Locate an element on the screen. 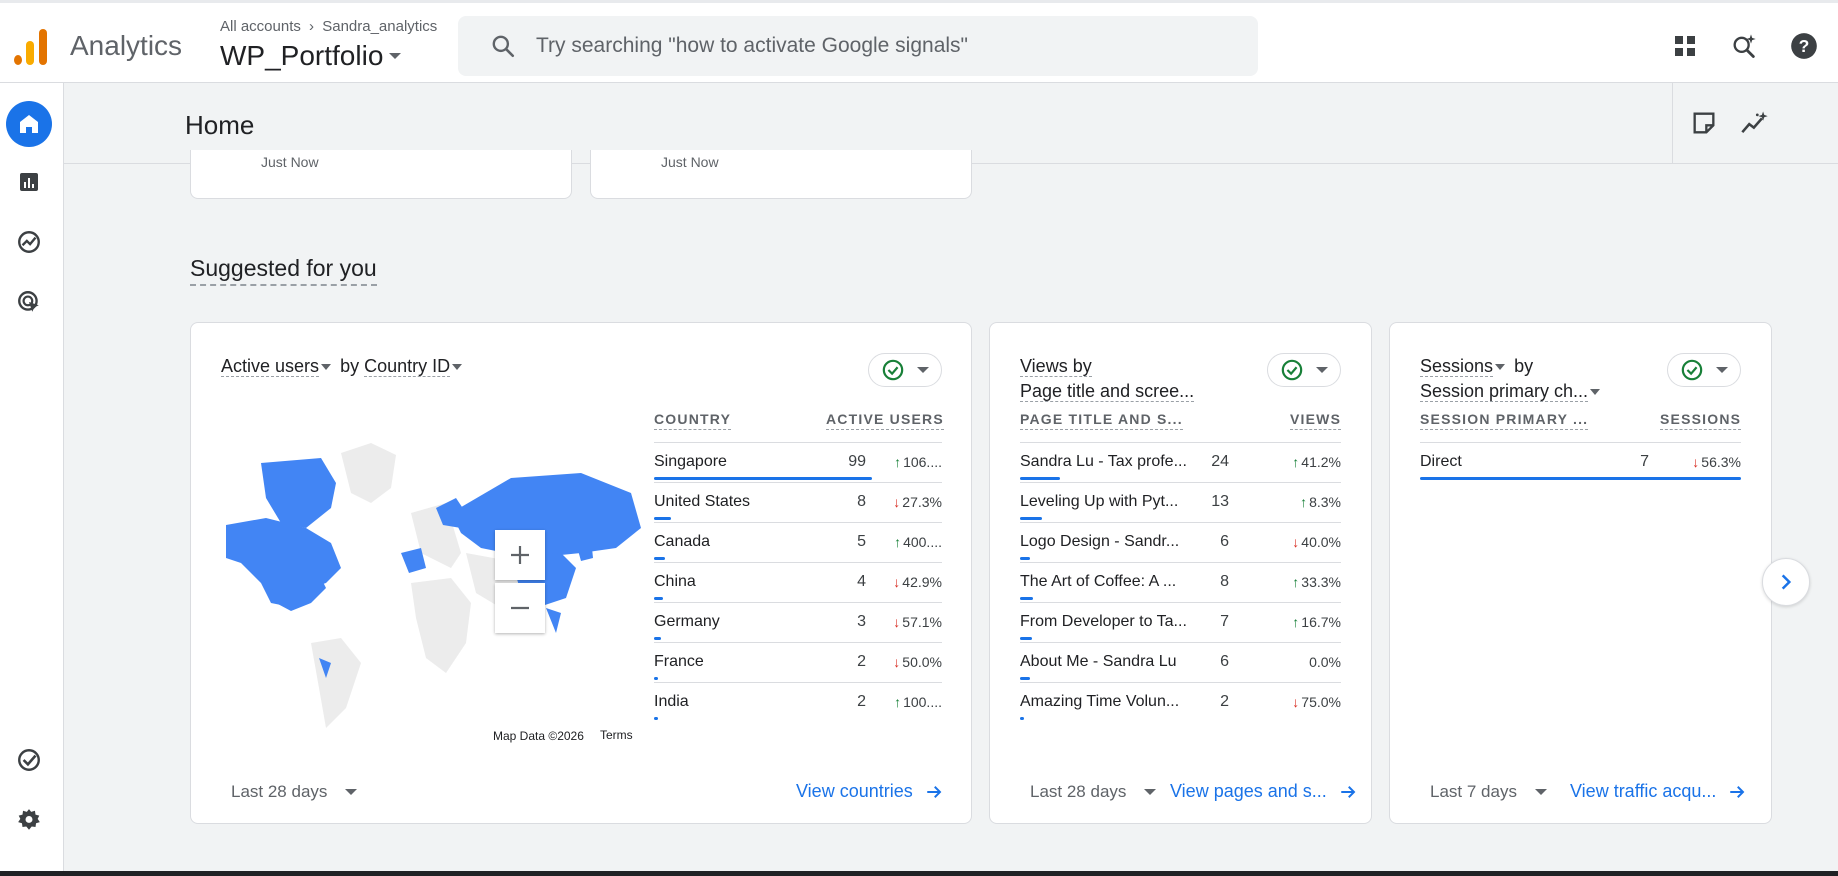 This screenshot has width=1838, height=876. search-bar is located at coordinates (858, 46).